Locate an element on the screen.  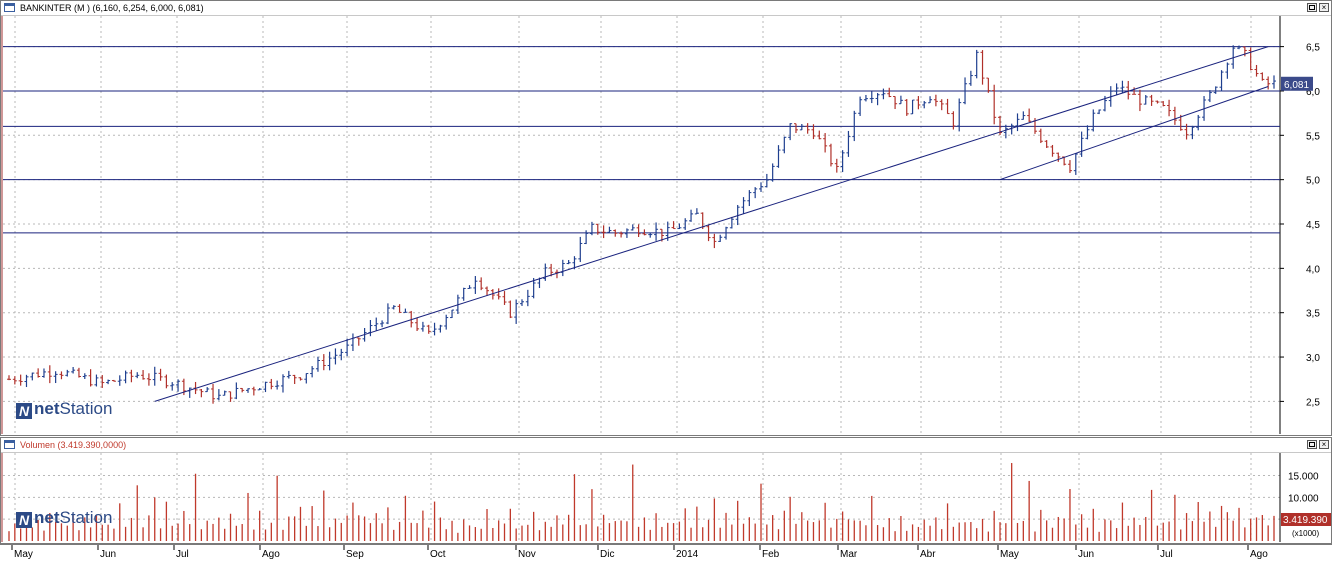
x-tick-label: Nov is located at coordinates (527, 554).